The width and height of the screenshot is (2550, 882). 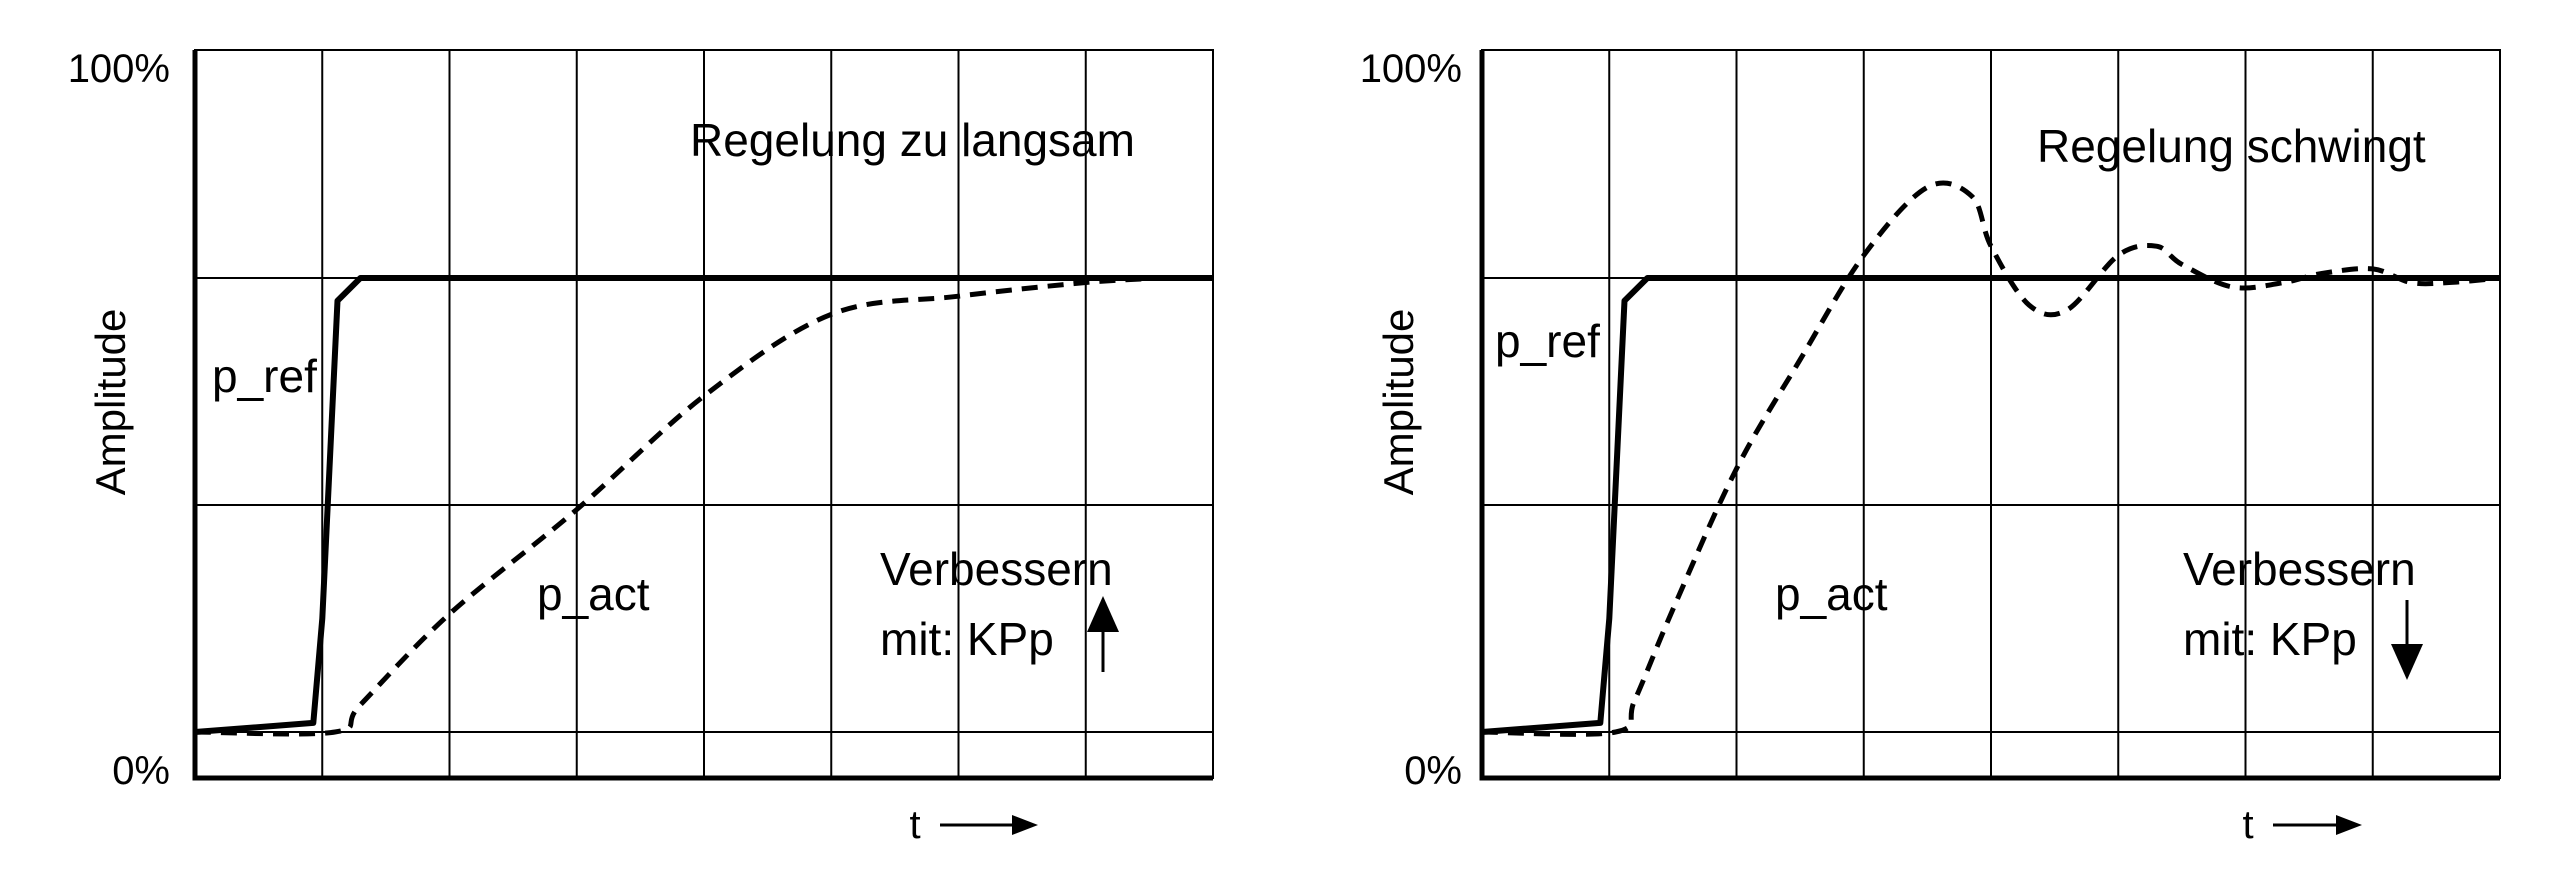 What do you see at coordinates (912, 140) in the screenshot?
I see `annotation-text: Regelung zu langsam` at bounding box center [912, 140].